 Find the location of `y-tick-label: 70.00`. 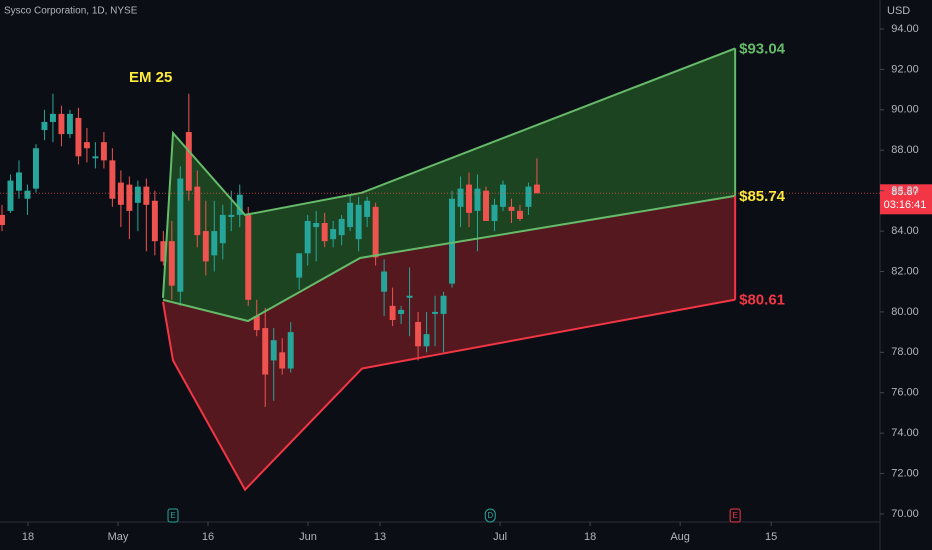

y-tick-label: 70.00 is located at coordinates (905, 514).